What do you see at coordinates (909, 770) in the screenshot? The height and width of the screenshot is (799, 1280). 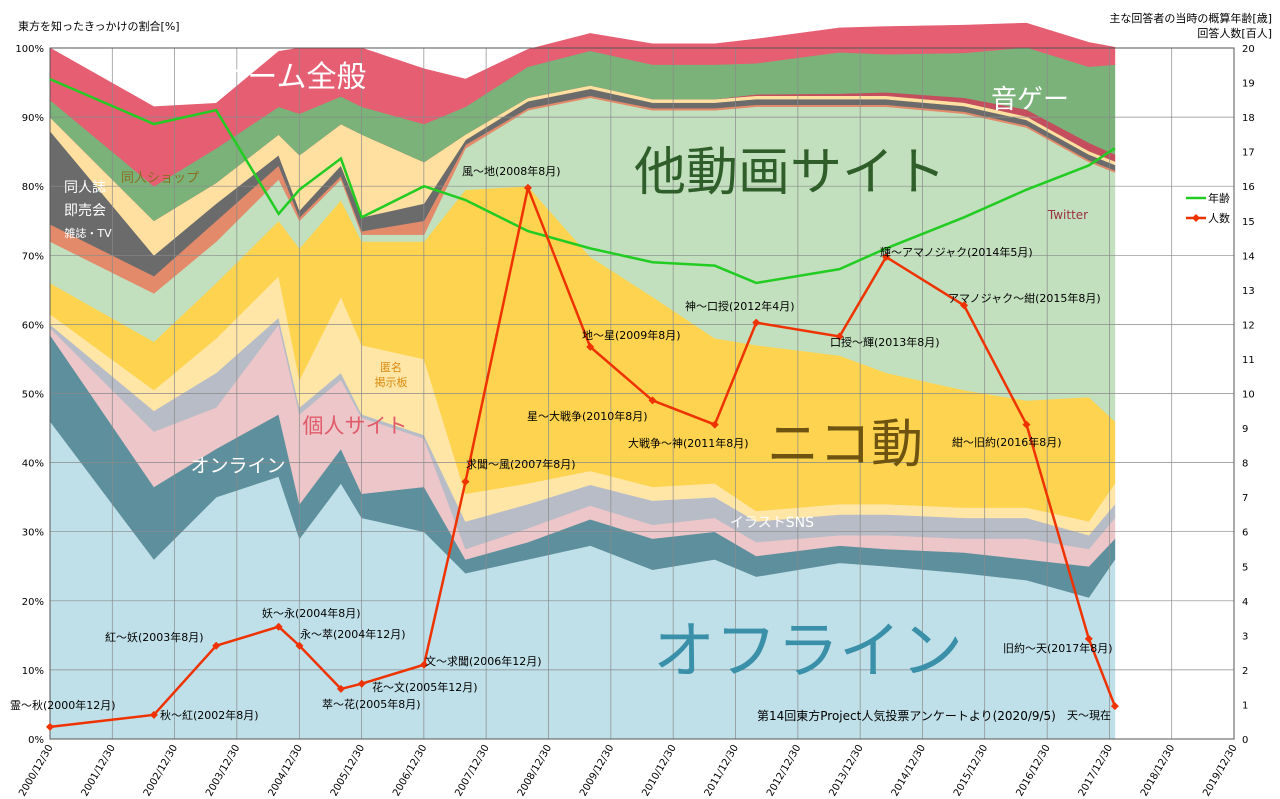 I see `x-axis-tick-label: 2014/12/30` at bounding box center [909, 770].